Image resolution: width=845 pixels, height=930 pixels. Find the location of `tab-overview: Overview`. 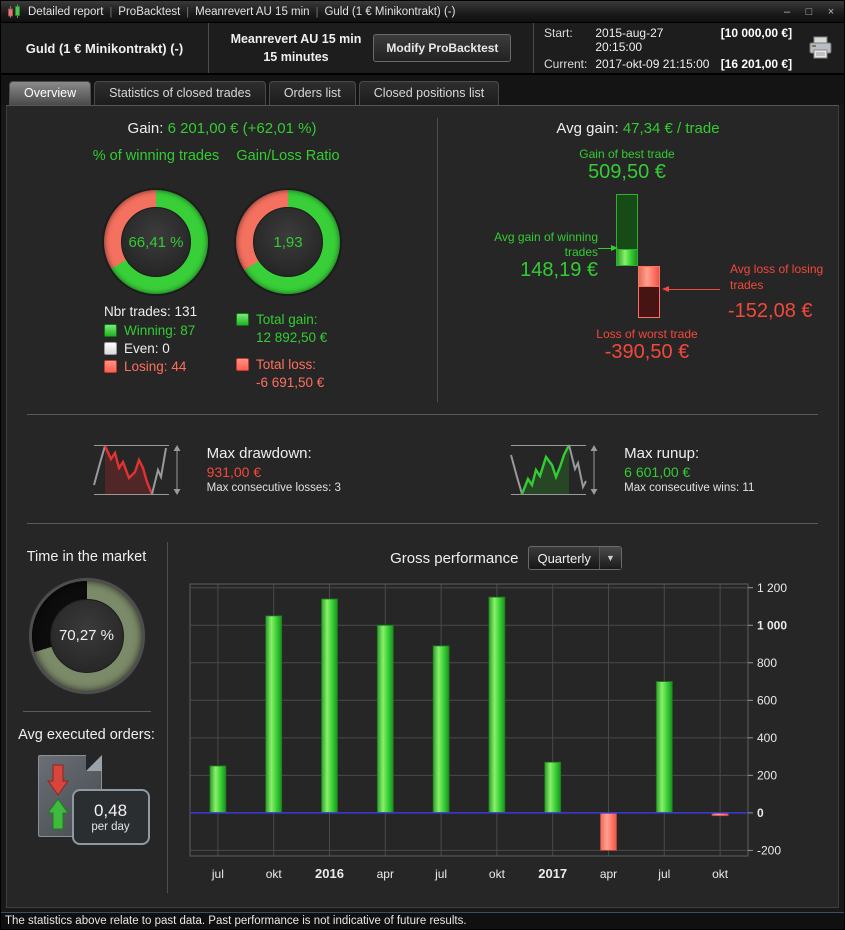

tab-overview: Overview is located at coordinates (50, 93).